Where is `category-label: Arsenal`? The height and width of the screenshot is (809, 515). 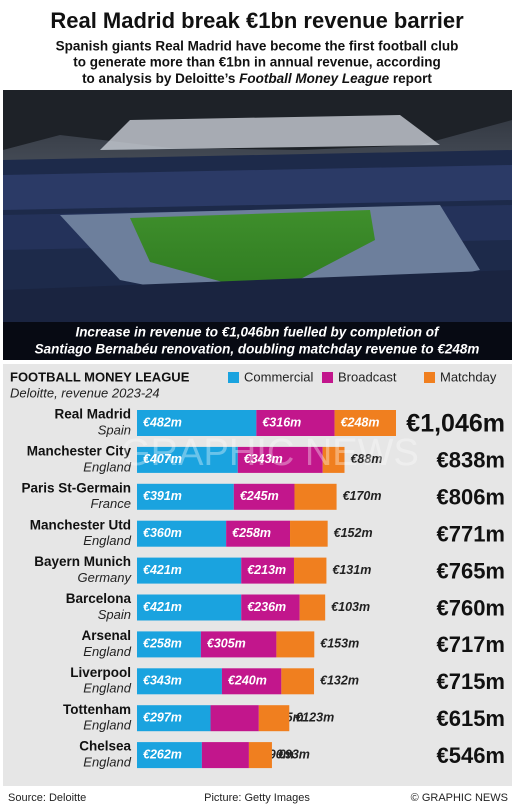
category-label: Arsenal is located at coordinates (106, 635).